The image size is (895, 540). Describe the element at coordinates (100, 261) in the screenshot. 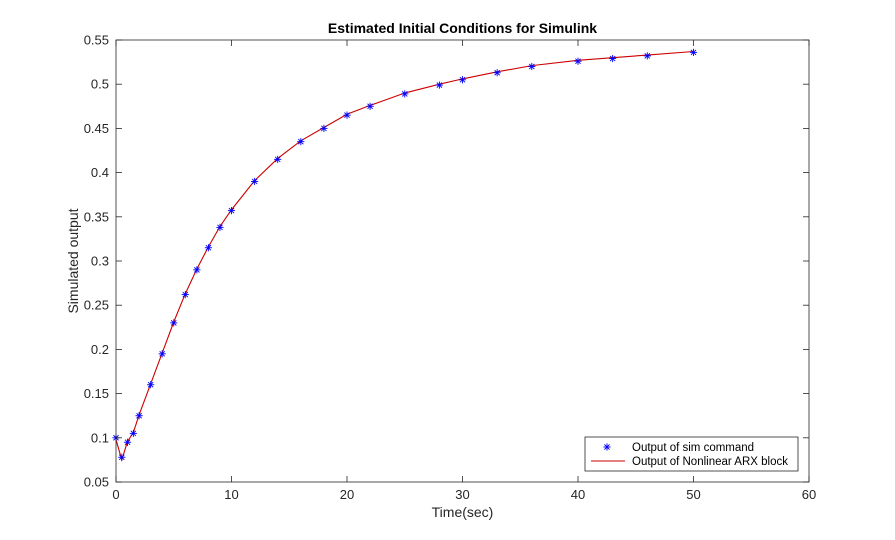

I see `y-tick-label-5: 0.3` at that location.